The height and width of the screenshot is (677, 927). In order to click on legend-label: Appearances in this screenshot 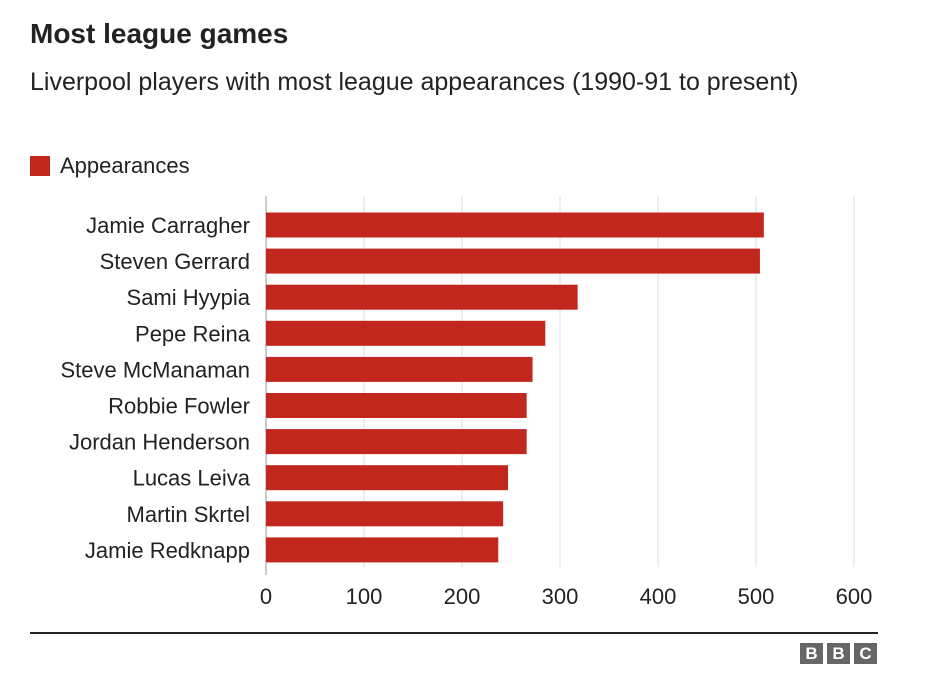, I will do `click(125, 165)`.